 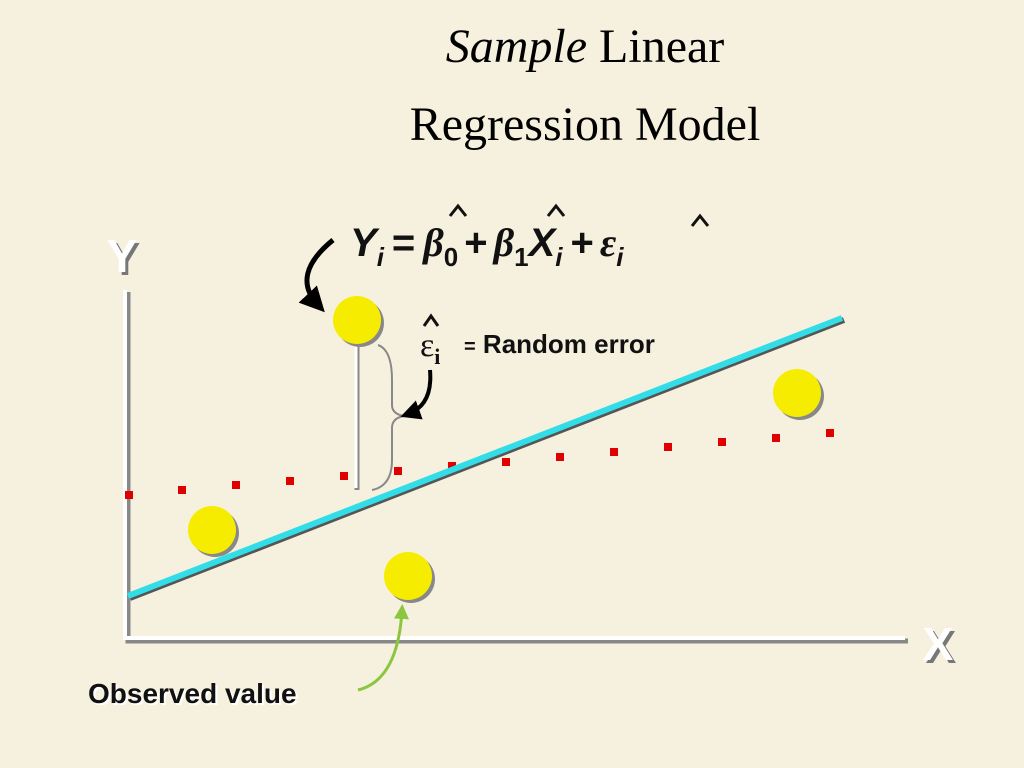 I want to click on text-part: Y, so click(x=365, y=243).